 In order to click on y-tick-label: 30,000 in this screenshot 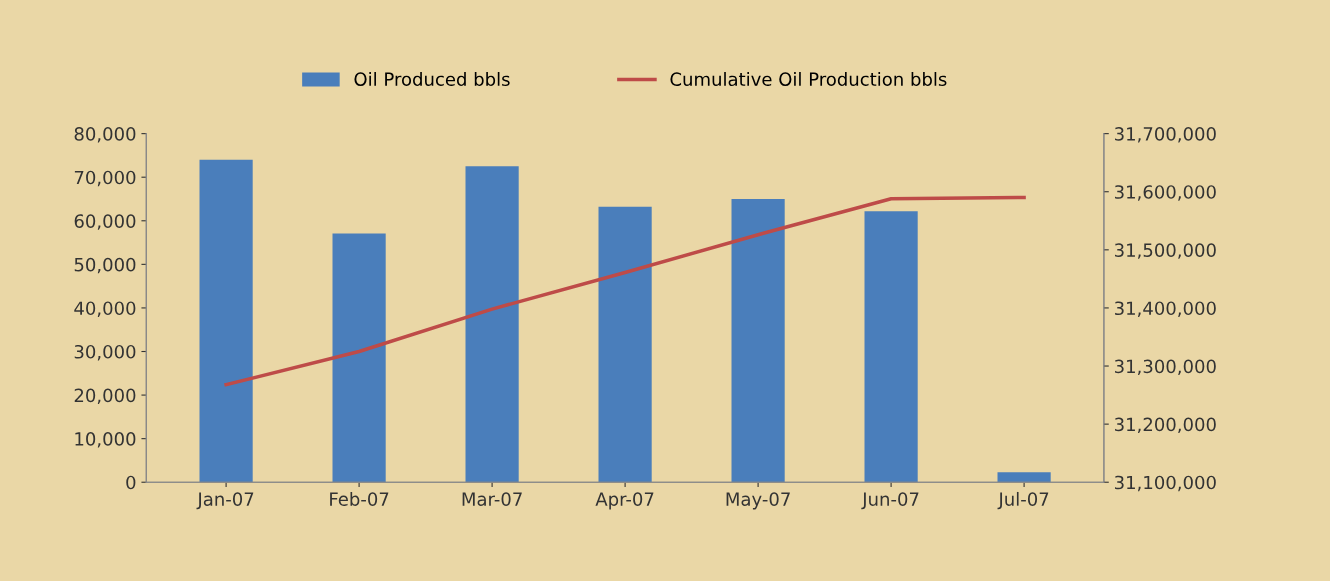, I will do `click(105, 352)`.